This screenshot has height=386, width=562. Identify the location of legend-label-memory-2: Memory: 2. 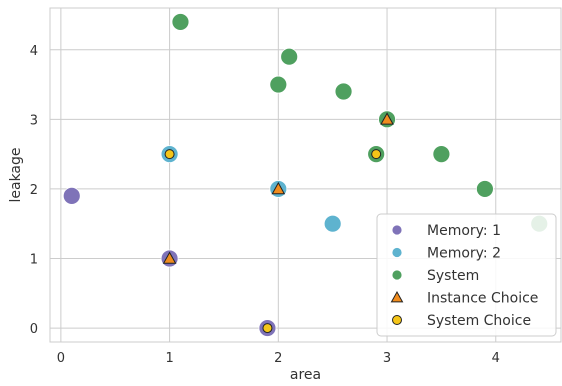
(464, 254).